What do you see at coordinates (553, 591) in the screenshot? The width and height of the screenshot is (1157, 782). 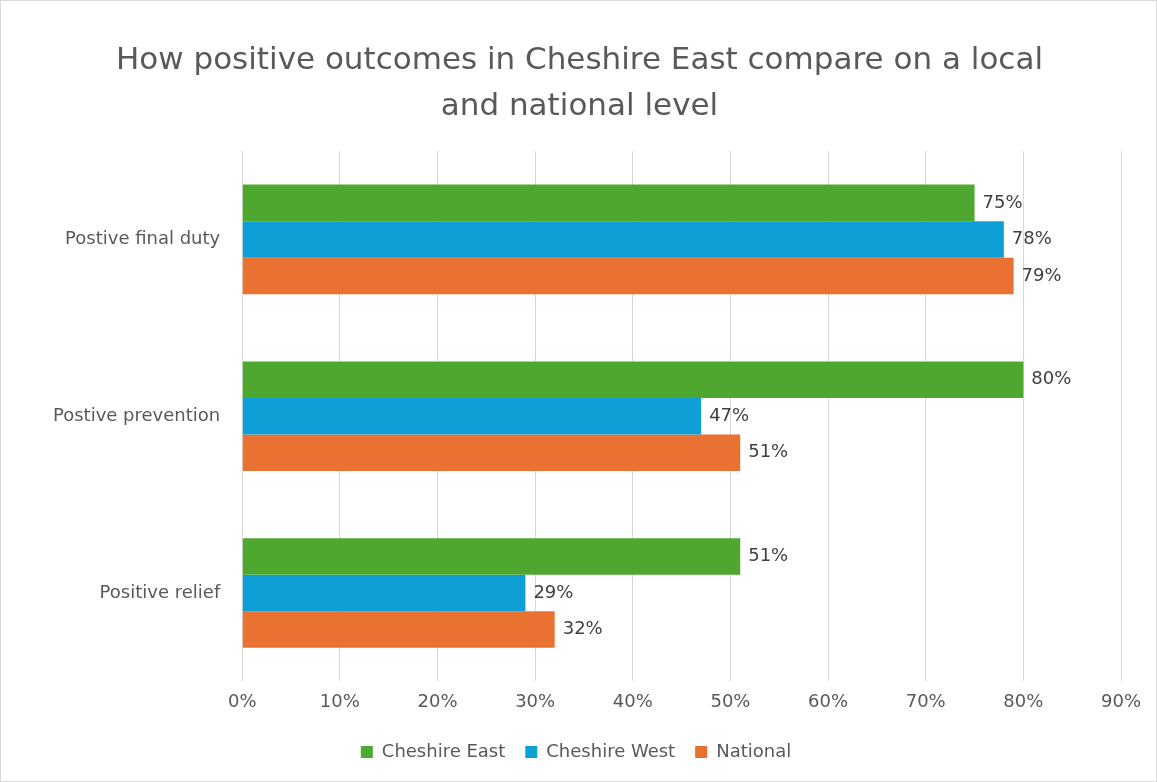 I see `data-label: 29%` at bounding box center [553, 591].